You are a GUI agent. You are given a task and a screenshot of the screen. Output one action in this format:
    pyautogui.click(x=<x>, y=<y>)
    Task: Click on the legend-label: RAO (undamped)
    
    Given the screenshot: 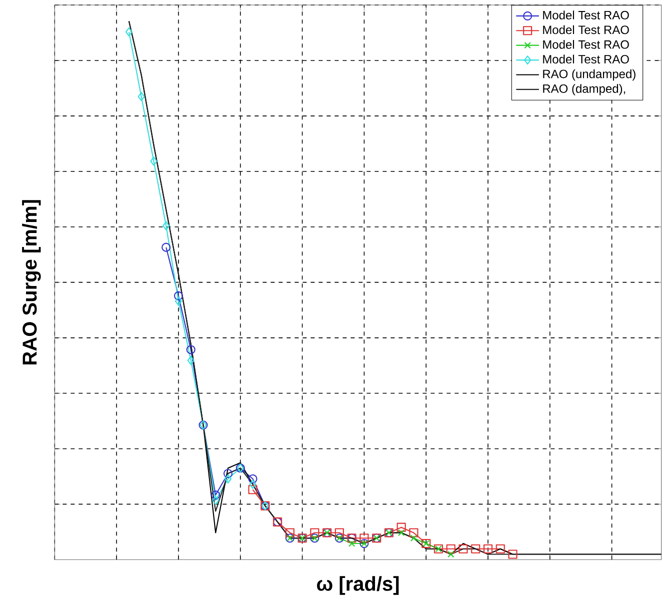 What is the action you would take?
    pyautogui.click(x=589, y=75)
    